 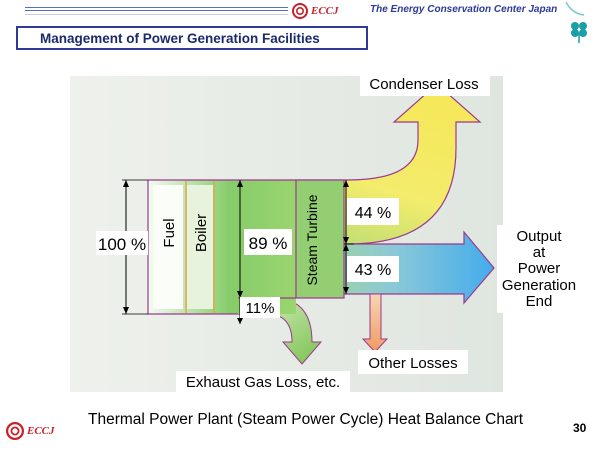 I want to click on other-losses-label-bg, so click(x=413, y=362).